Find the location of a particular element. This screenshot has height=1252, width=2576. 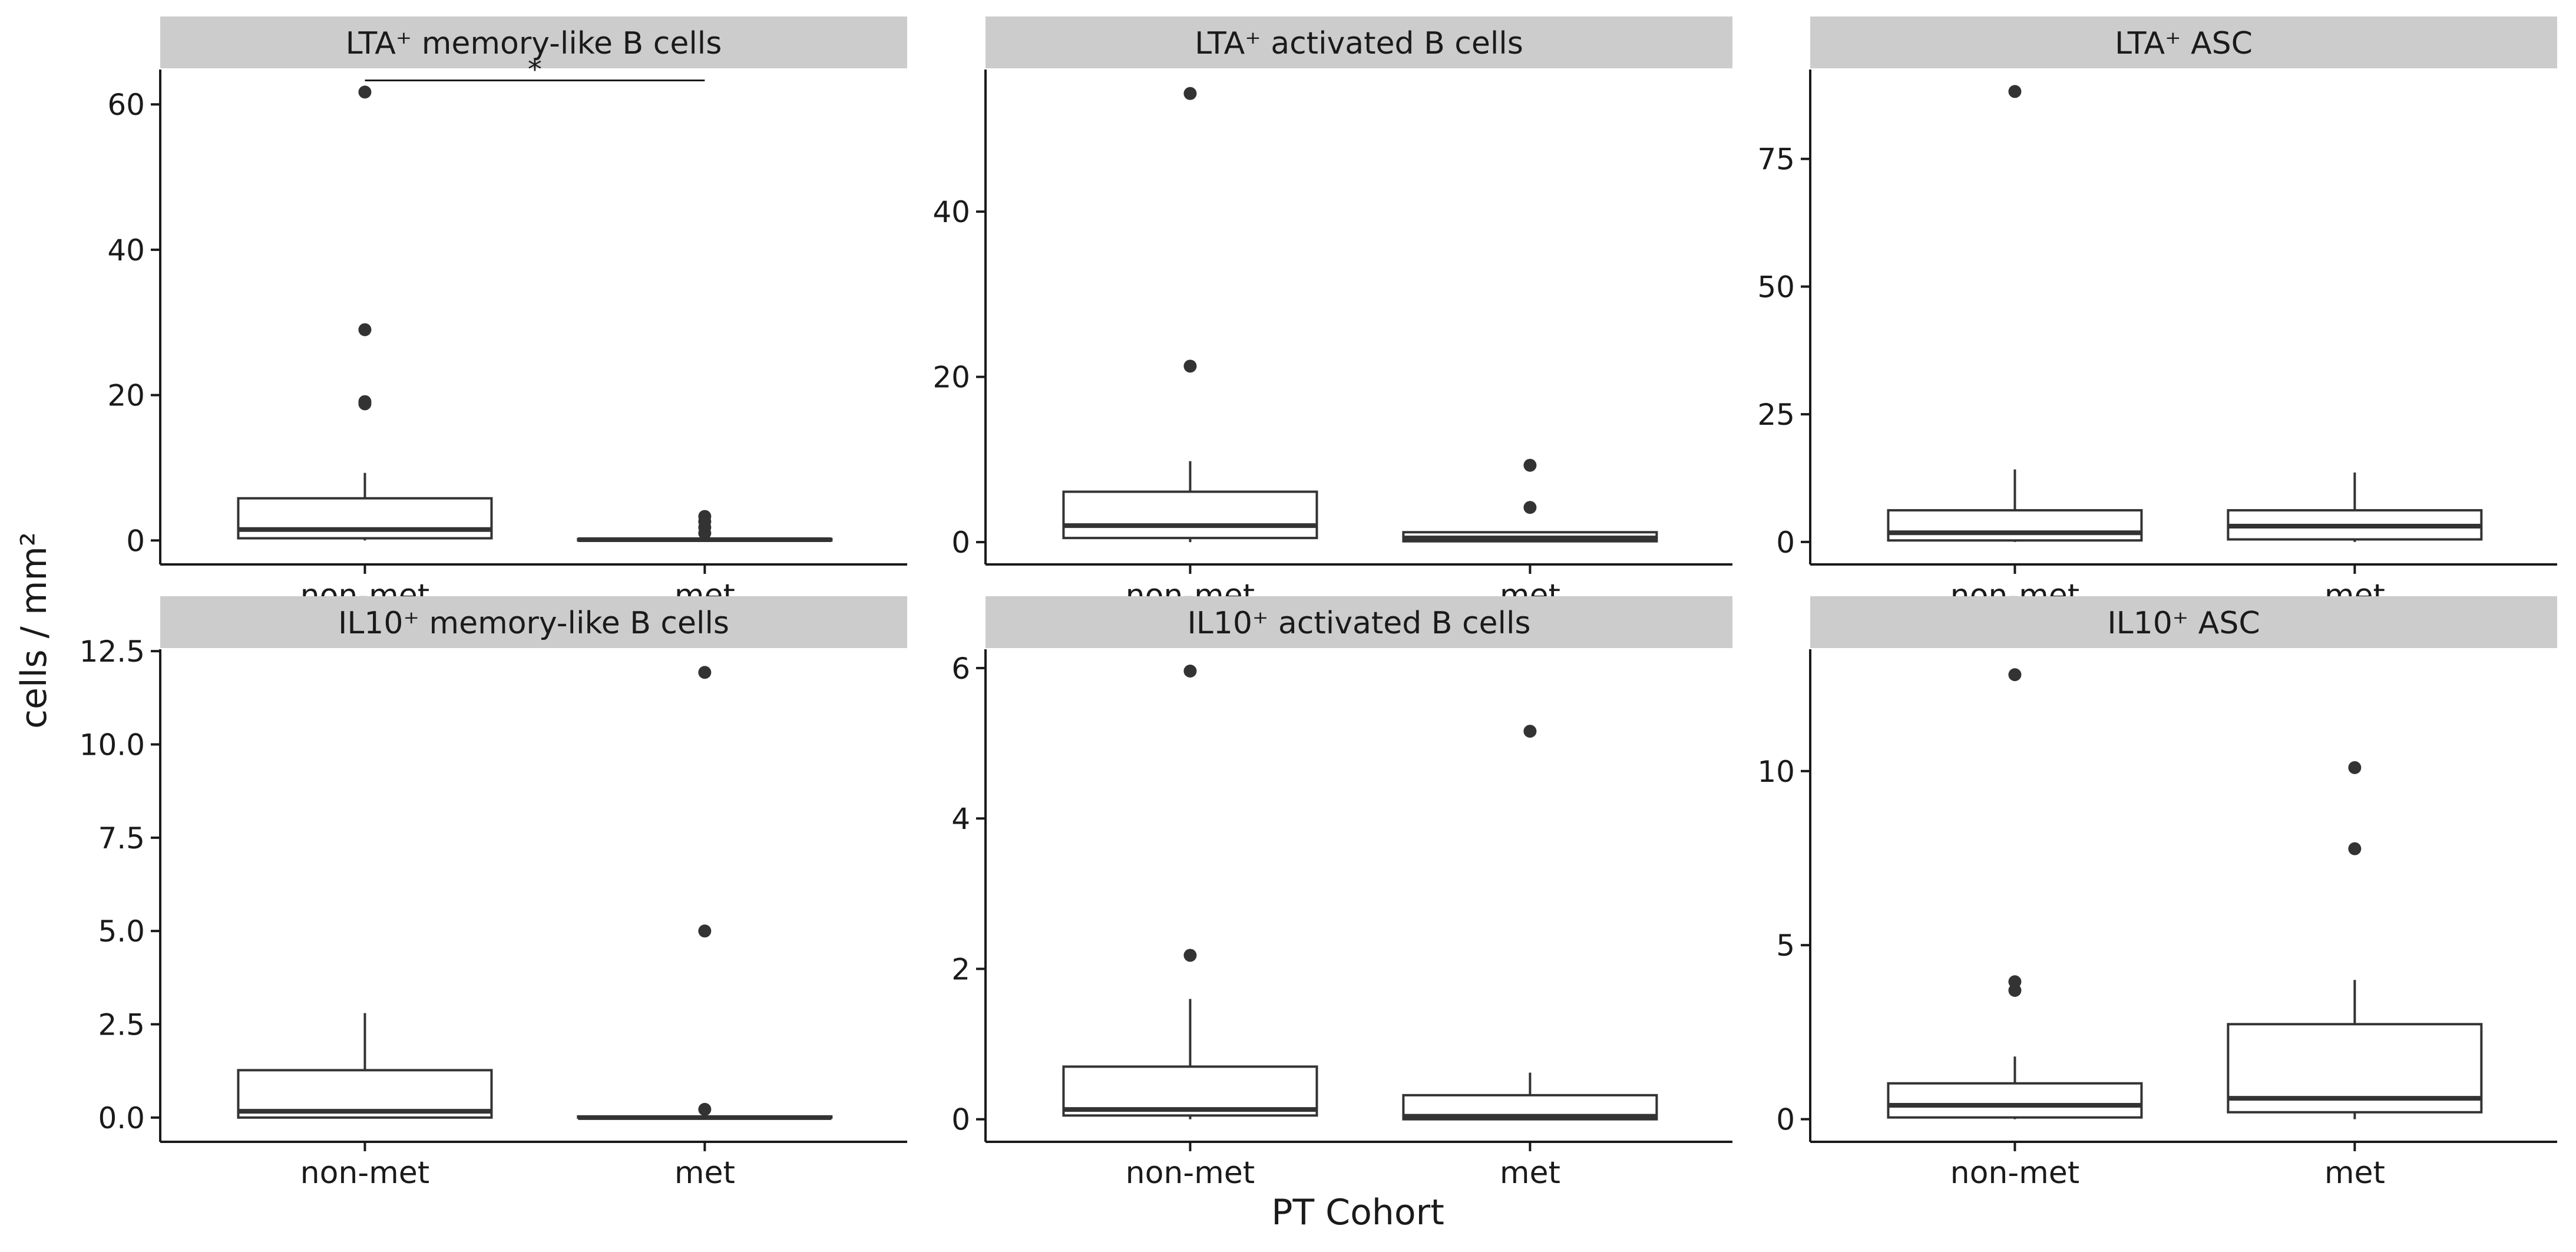

y-tick-label: 2 is located at coordinates (960, 969).